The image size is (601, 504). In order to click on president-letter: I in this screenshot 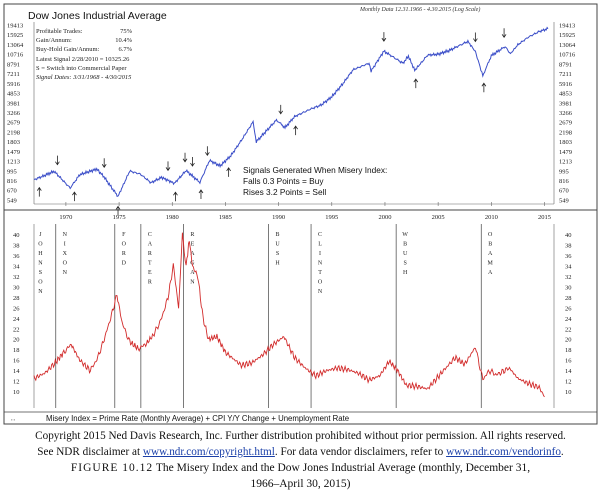, I will do `click(65, 245)`.